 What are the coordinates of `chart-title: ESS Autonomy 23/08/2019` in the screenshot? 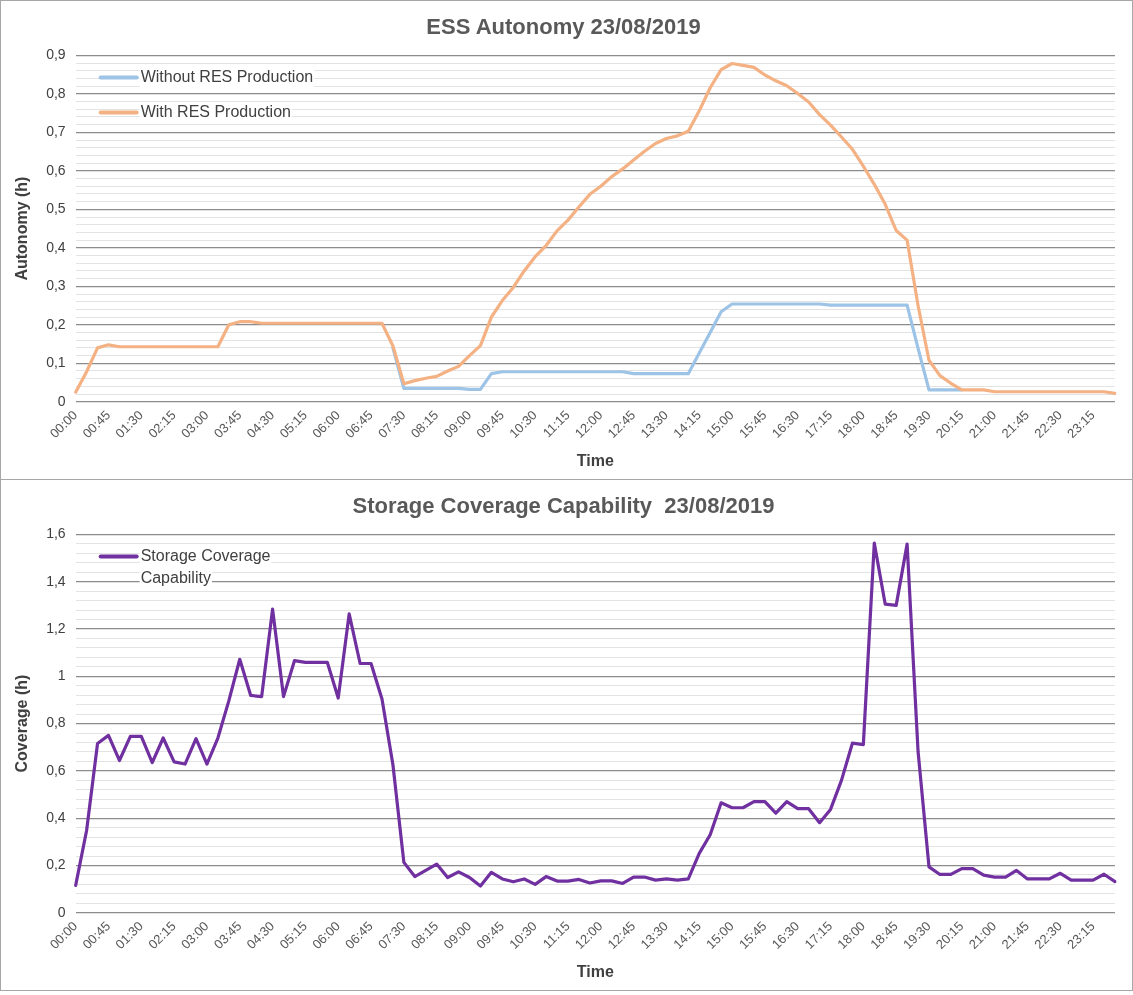 It's located at (563, 27).